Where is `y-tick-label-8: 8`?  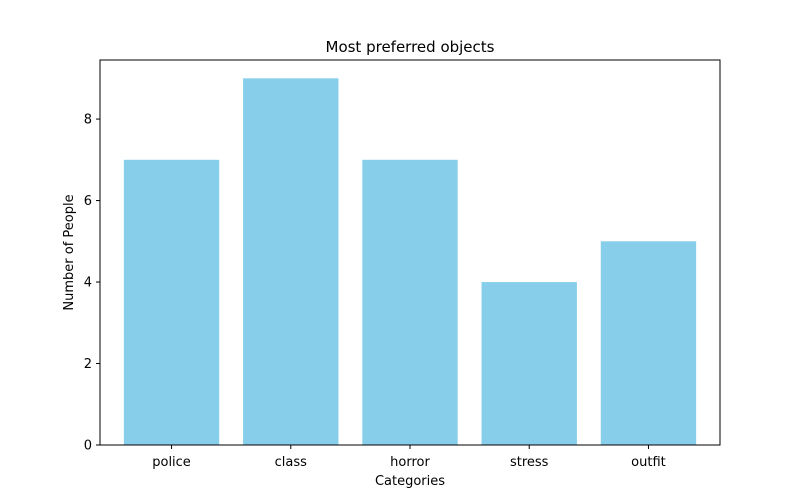 y-tick-label-8: 8 is located at coordinates (88, 120).